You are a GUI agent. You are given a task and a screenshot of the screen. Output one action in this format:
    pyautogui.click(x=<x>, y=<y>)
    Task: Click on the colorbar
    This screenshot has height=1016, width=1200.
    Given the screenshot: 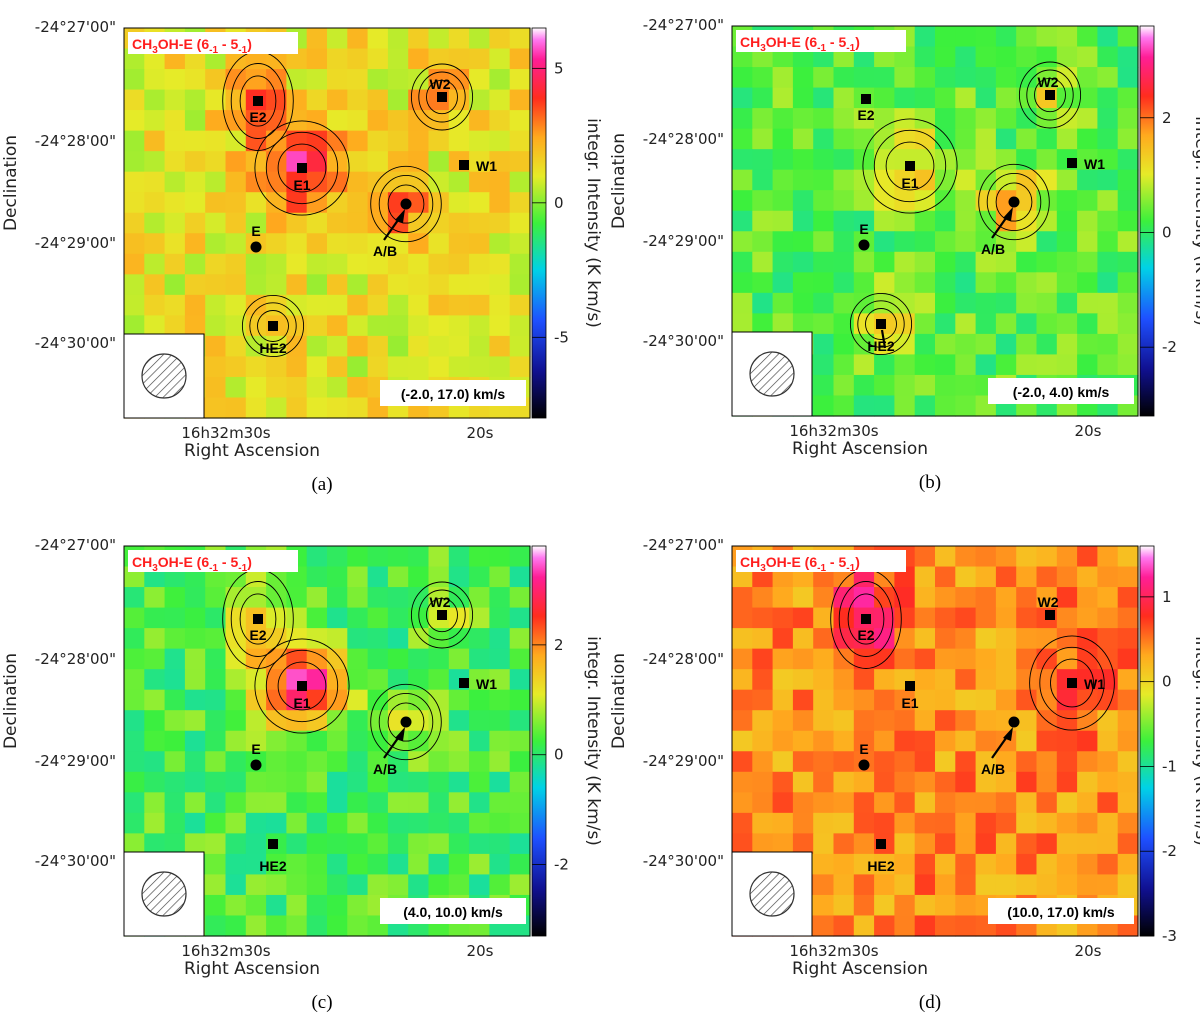 What is the action you would take?
    pyautogui.click(x=539, y=223)
    